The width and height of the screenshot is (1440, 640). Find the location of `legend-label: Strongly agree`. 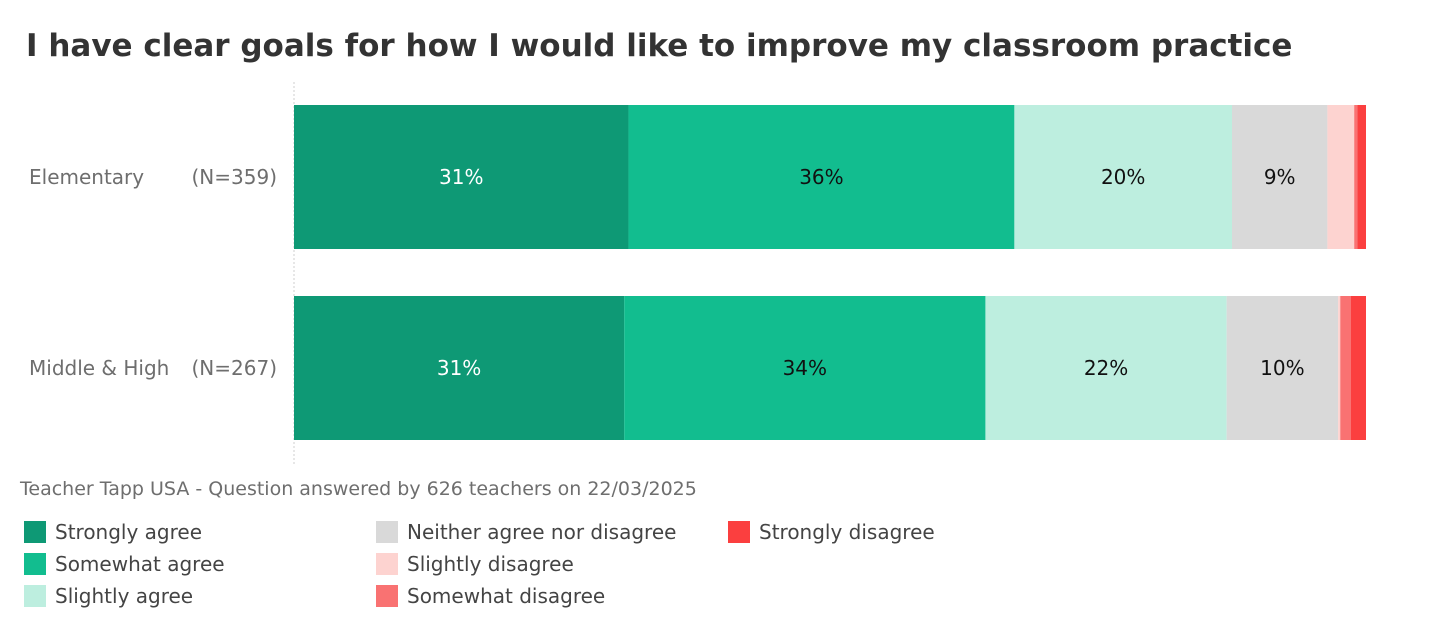

legend-label: Strongly agree is located at coordinates (129, 532).